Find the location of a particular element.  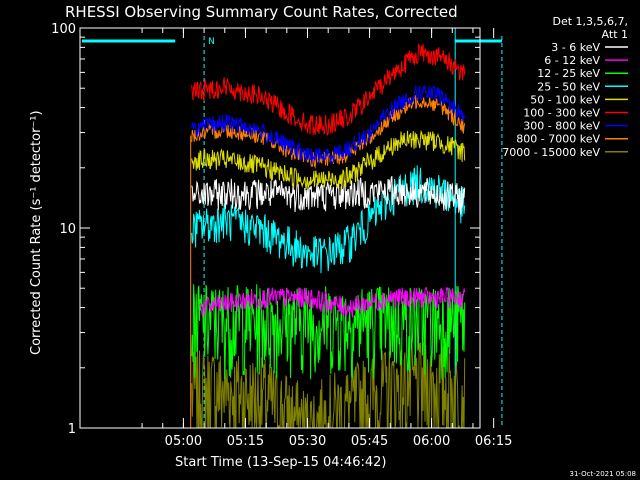

y-tick-label: 1 is located at coordinates (72, 429).